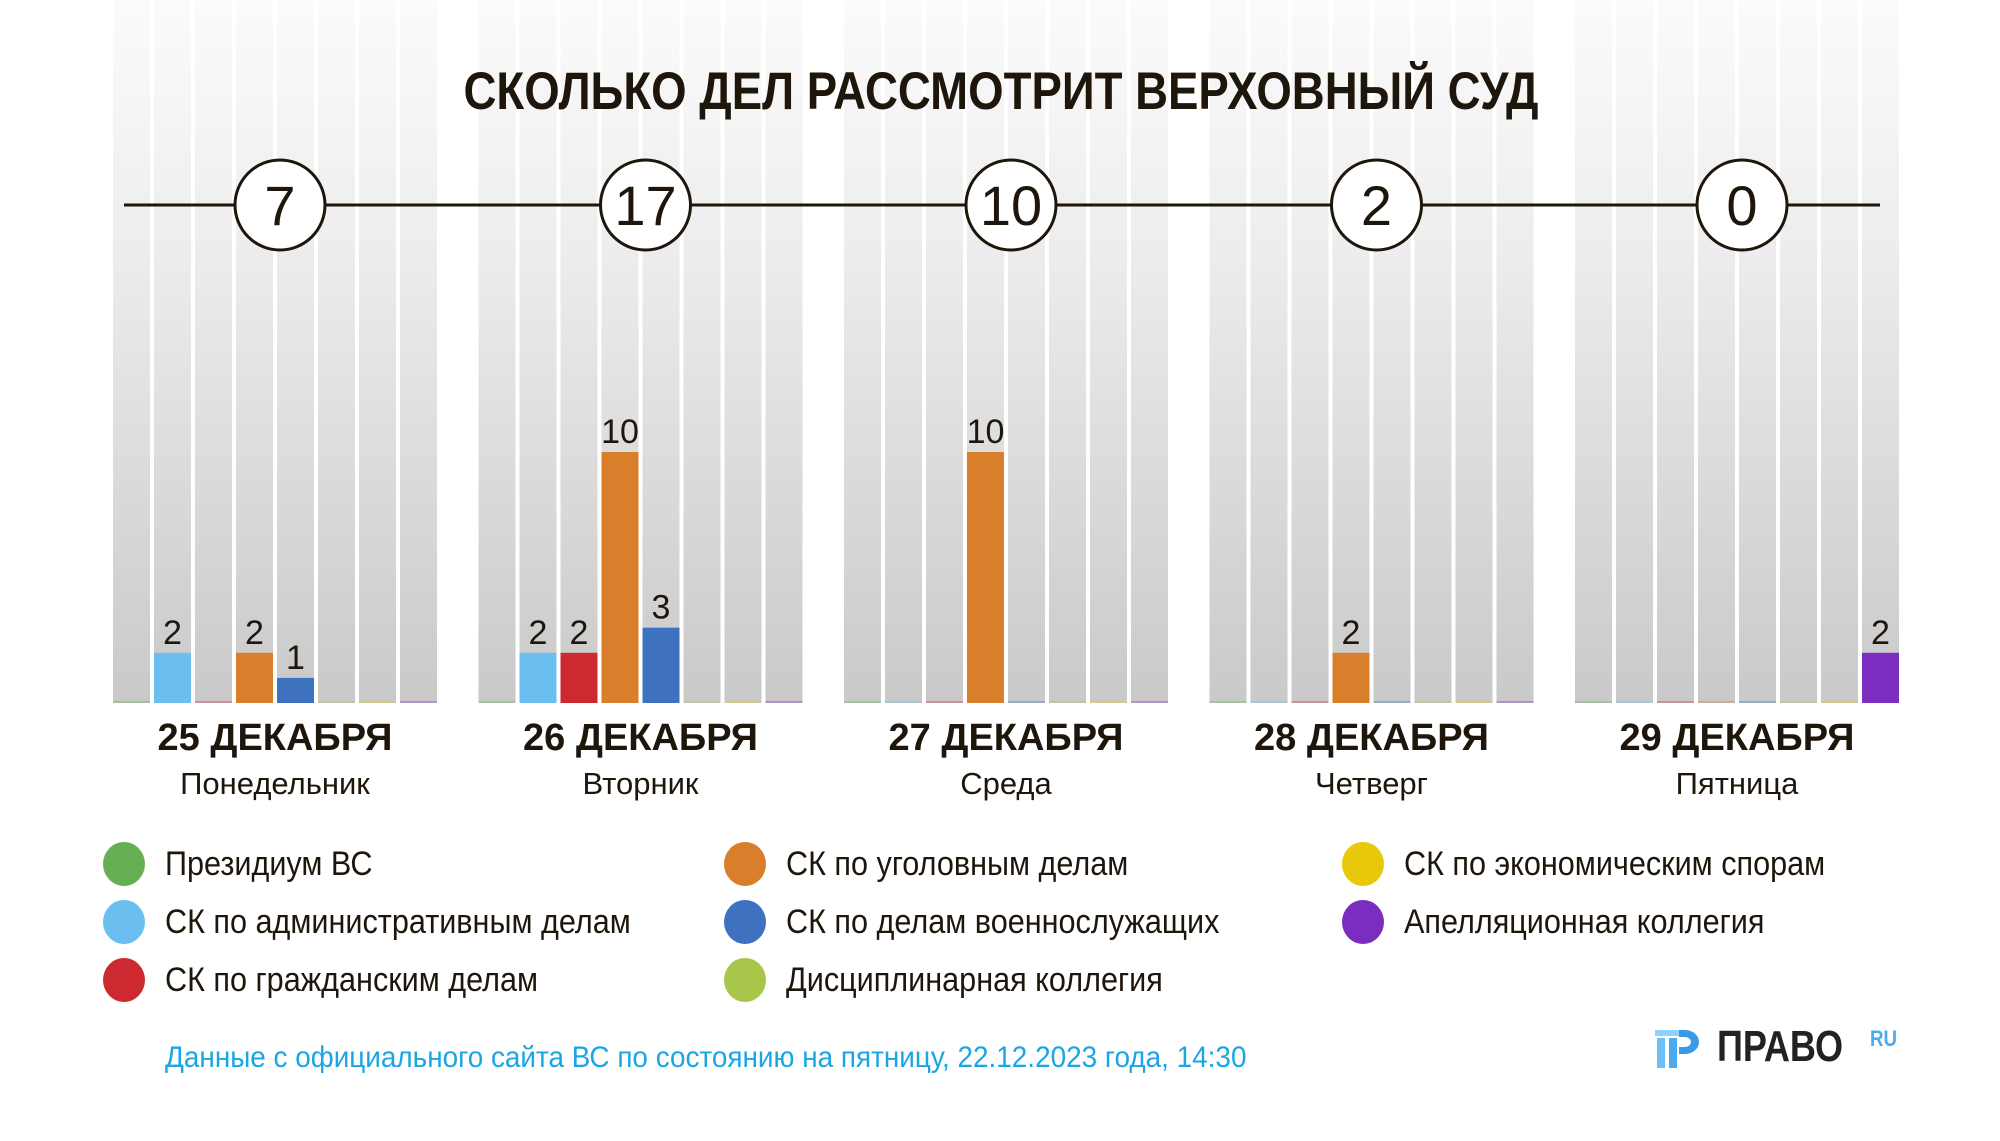  I want to click on day-weekday-label: Четверг, so click(1371, 783).